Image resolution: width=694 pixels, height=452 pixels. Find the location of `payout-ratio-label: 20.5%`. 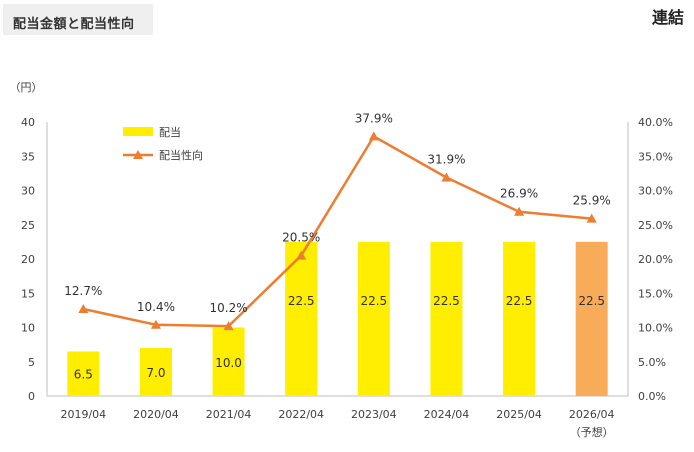

payout-ratio-label: 20.5% is located at coordinates (301, 238).